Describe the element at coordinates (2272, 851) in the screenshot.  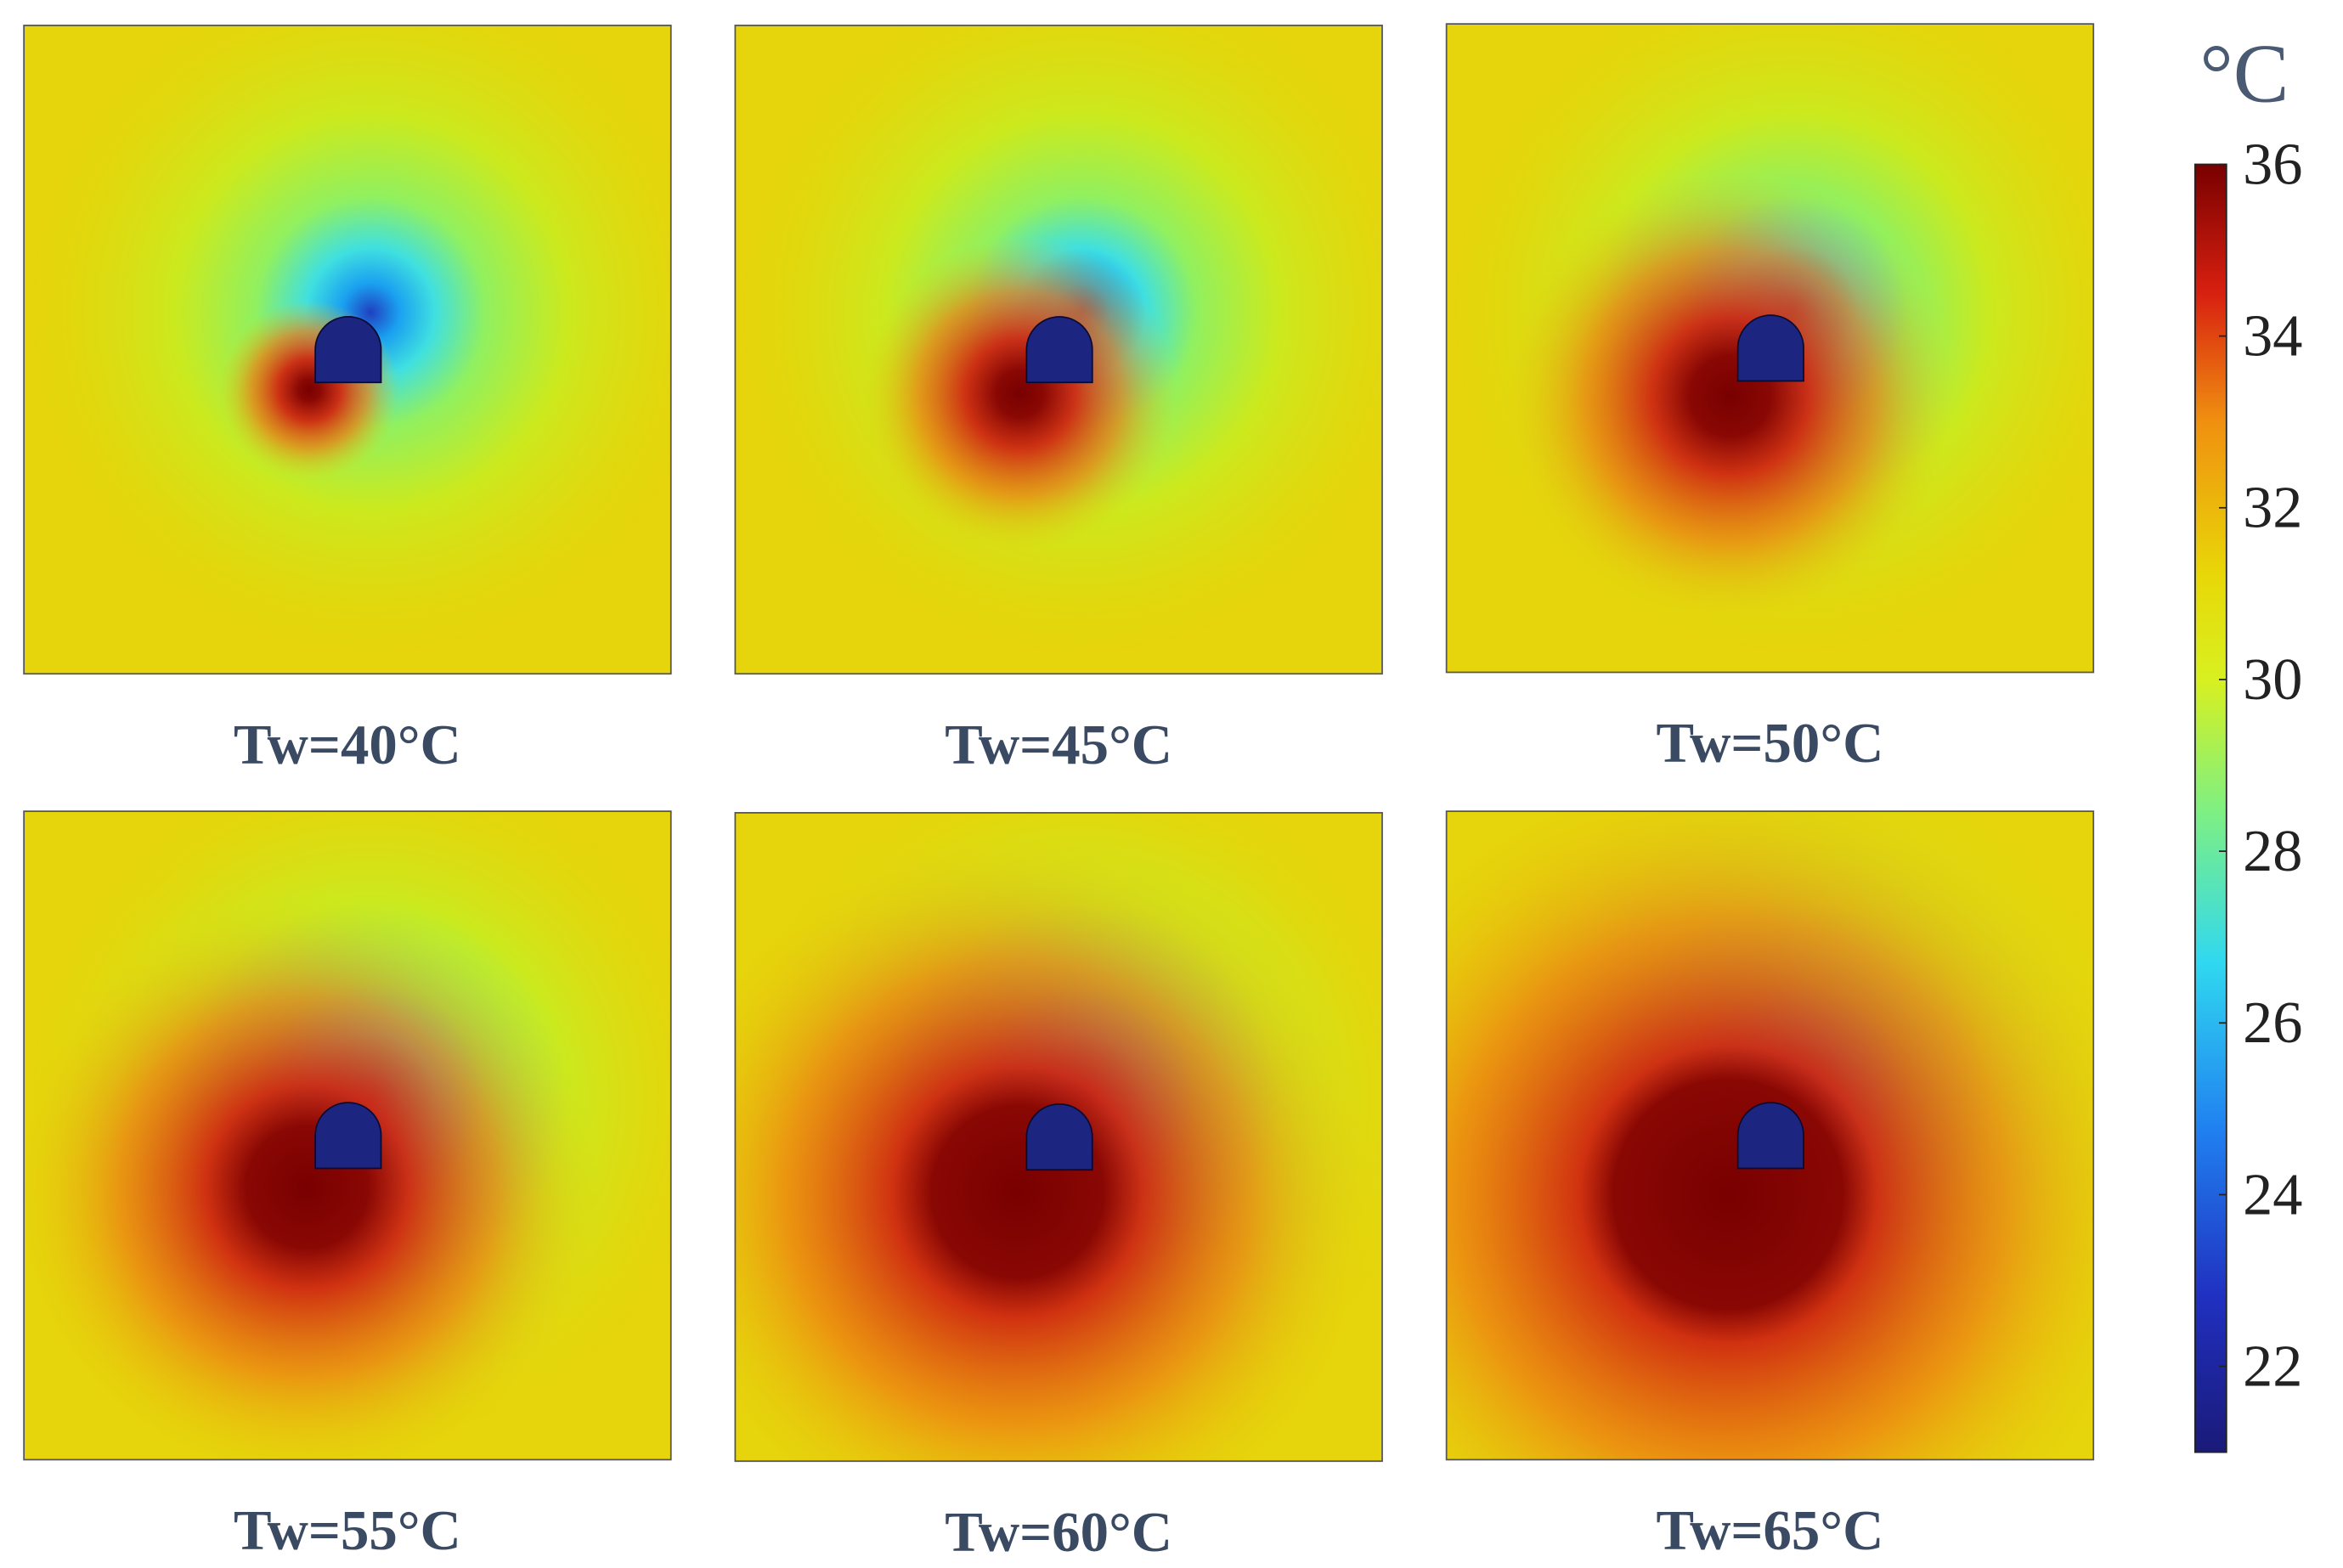
I see `colorbar-tick-label: 28` at that location.